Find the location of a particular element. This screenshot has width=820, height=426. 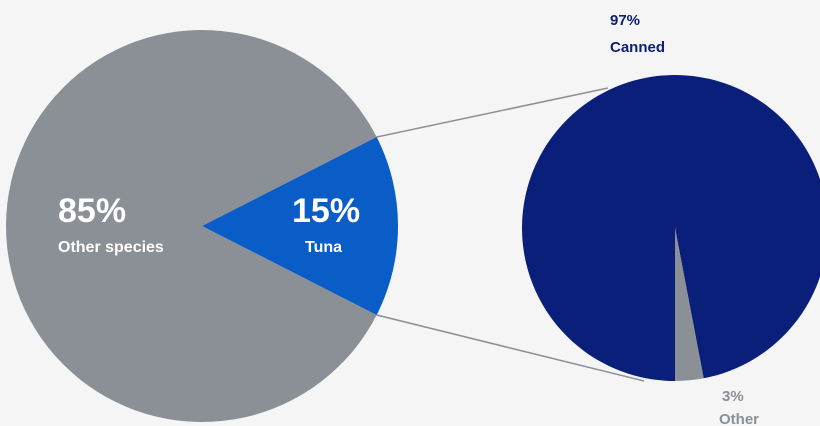

label-other-species-name: Other species is located at coordinates (111, 247).